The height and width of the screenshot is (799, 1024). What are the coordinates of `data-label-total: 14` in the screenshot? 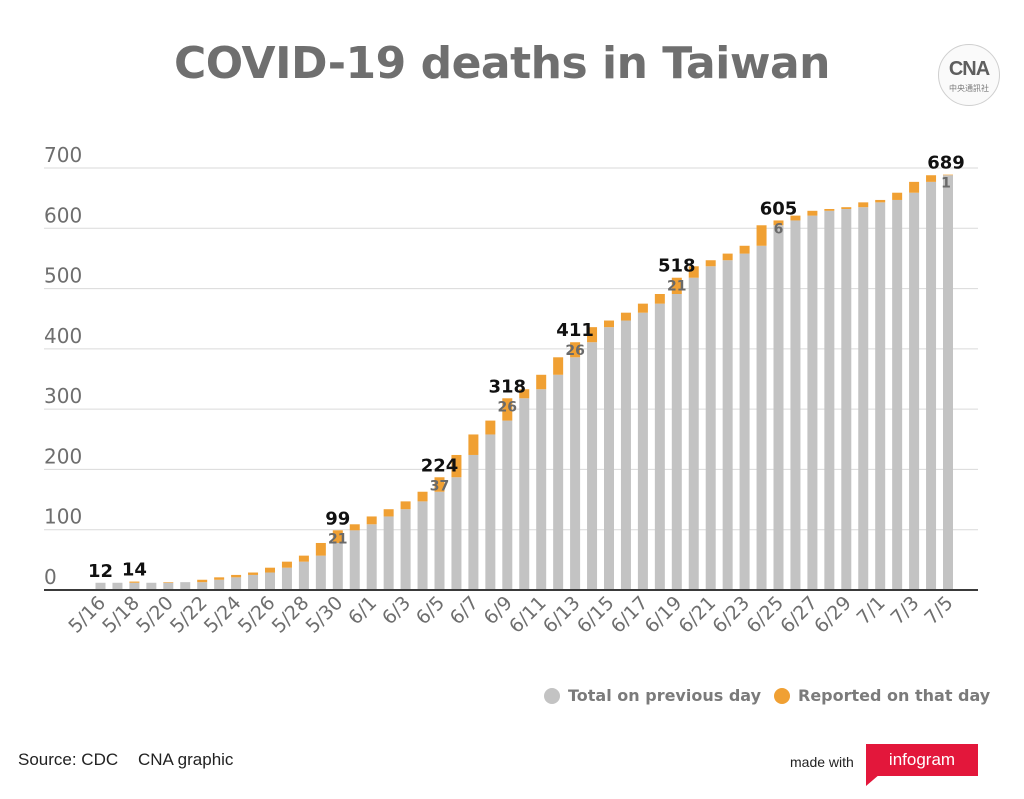 It's located at (134, 570).